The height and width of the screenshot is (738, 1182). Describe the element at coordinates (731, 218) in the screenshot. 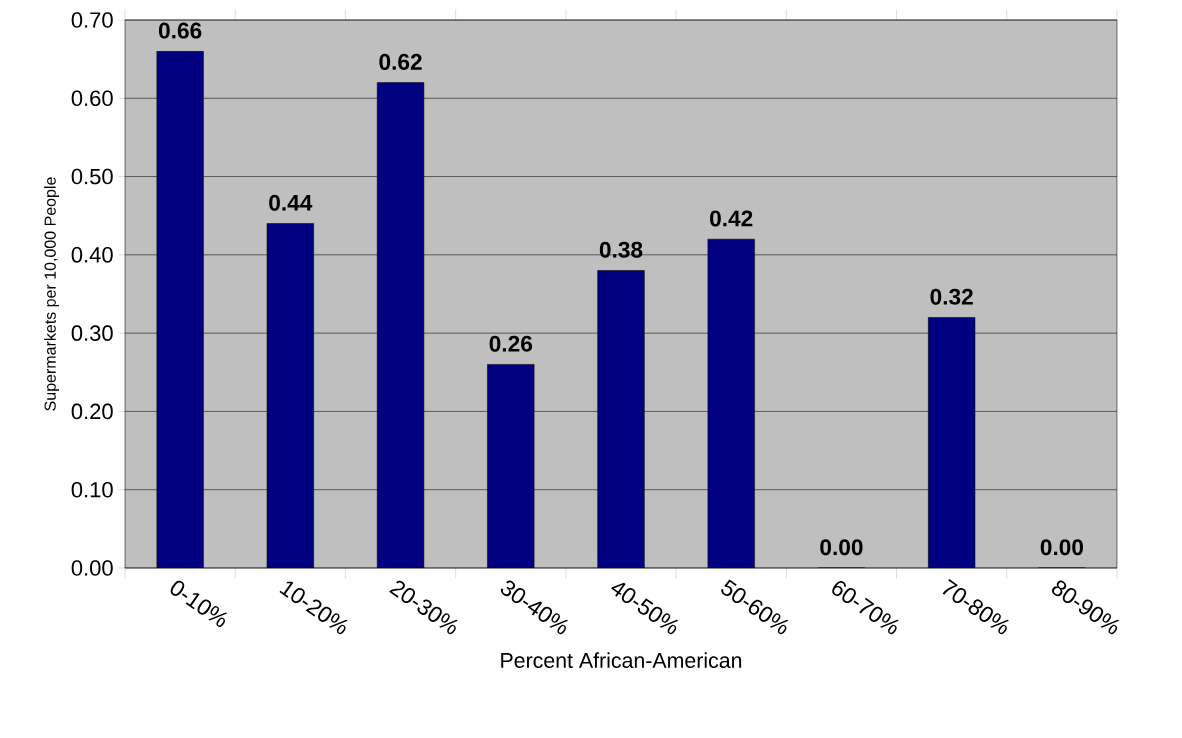

I see `data-label: 0.42` at that location.